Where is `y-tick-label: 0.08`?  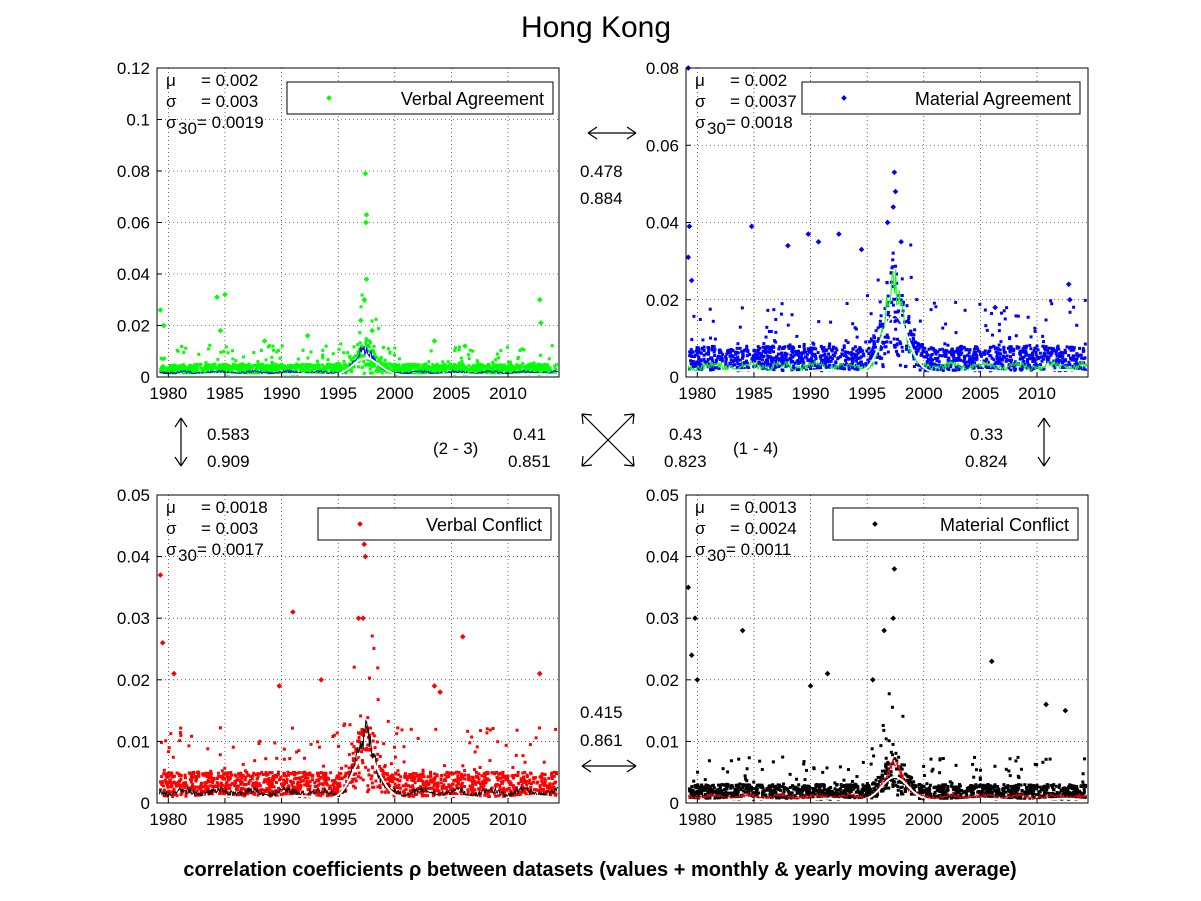 y-tick-label: 0.08 is located at coordinates (662, 68).